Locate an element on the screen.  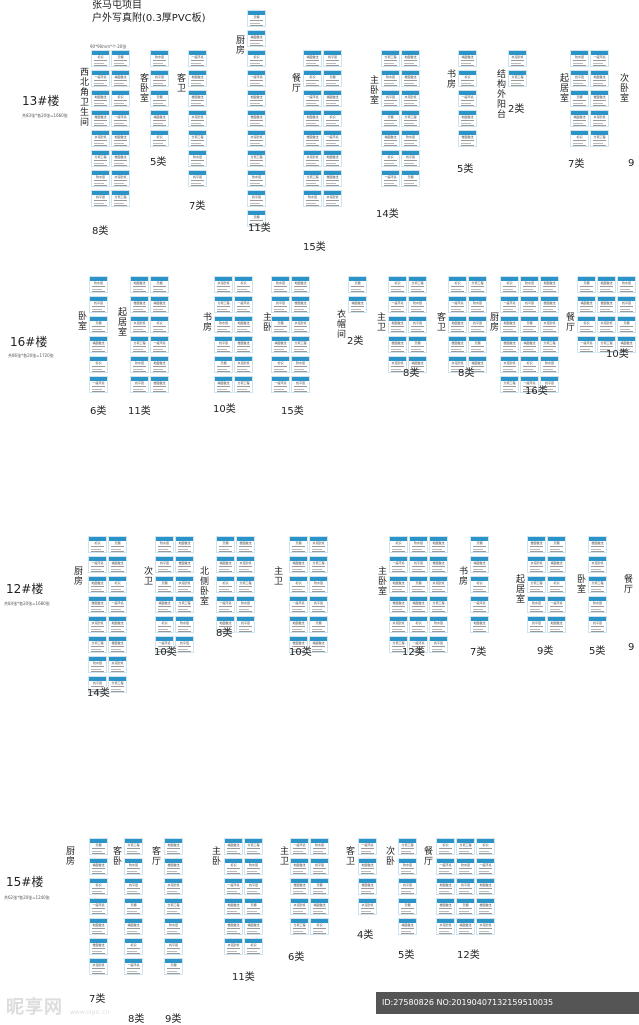
sign-card: 一般环境 is located at coordinates (418, 644).